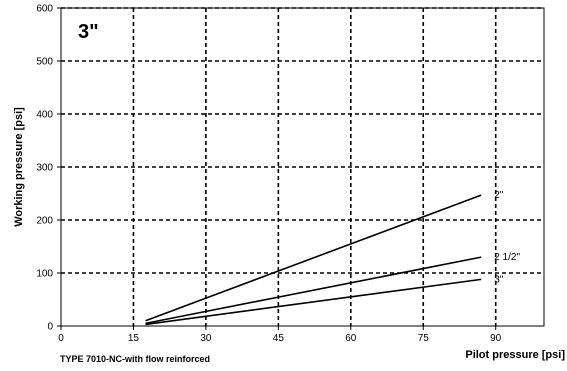 This screenshot has width=567, height=371. Describe the element at coordinates (44, 115) in the screenshot. I see `y-tick-label: 400` at that location.